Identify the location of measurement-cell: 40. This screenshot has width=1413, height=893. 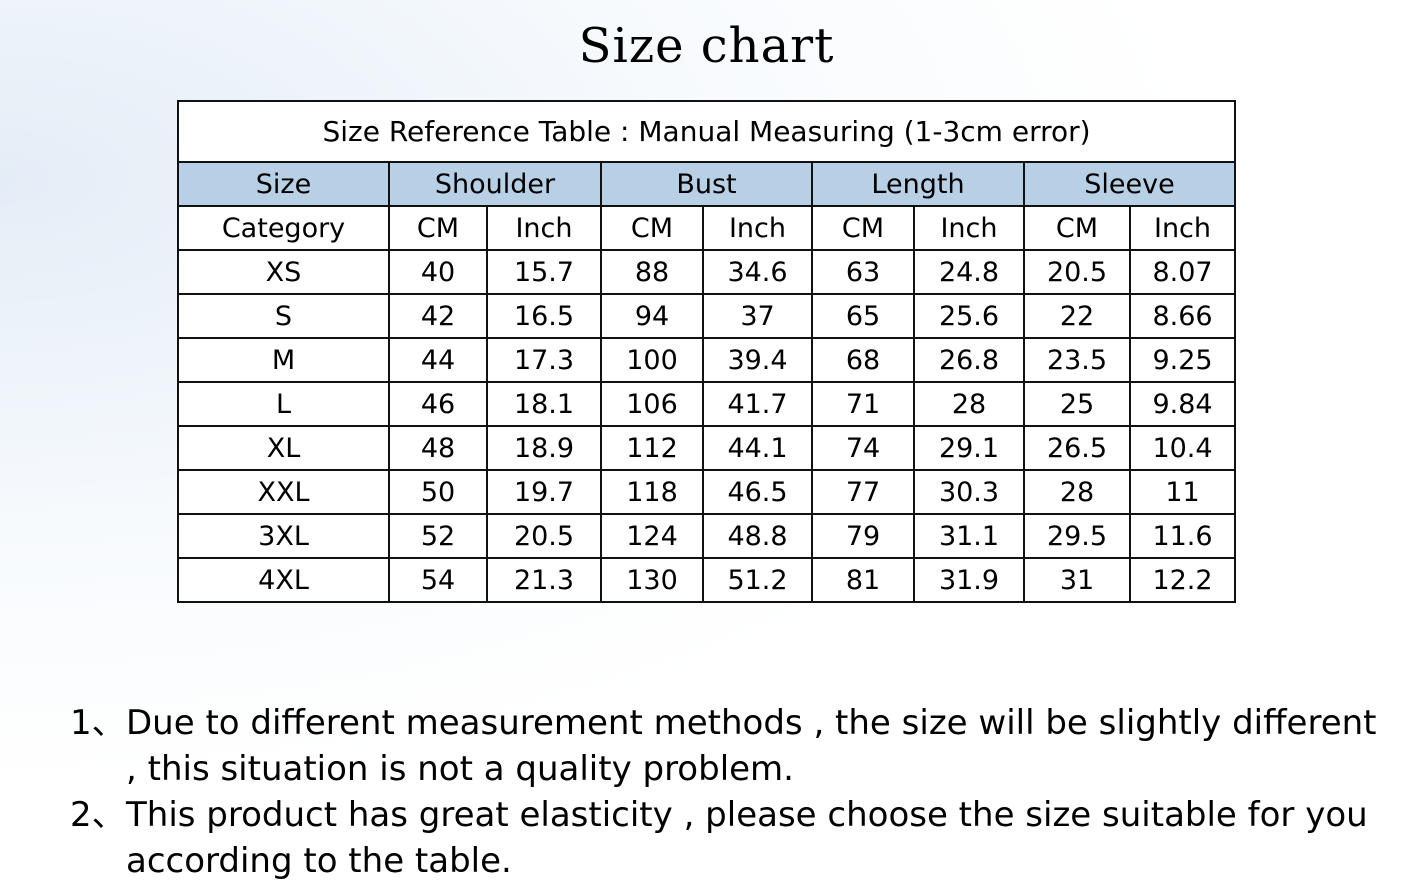
(438, 272).